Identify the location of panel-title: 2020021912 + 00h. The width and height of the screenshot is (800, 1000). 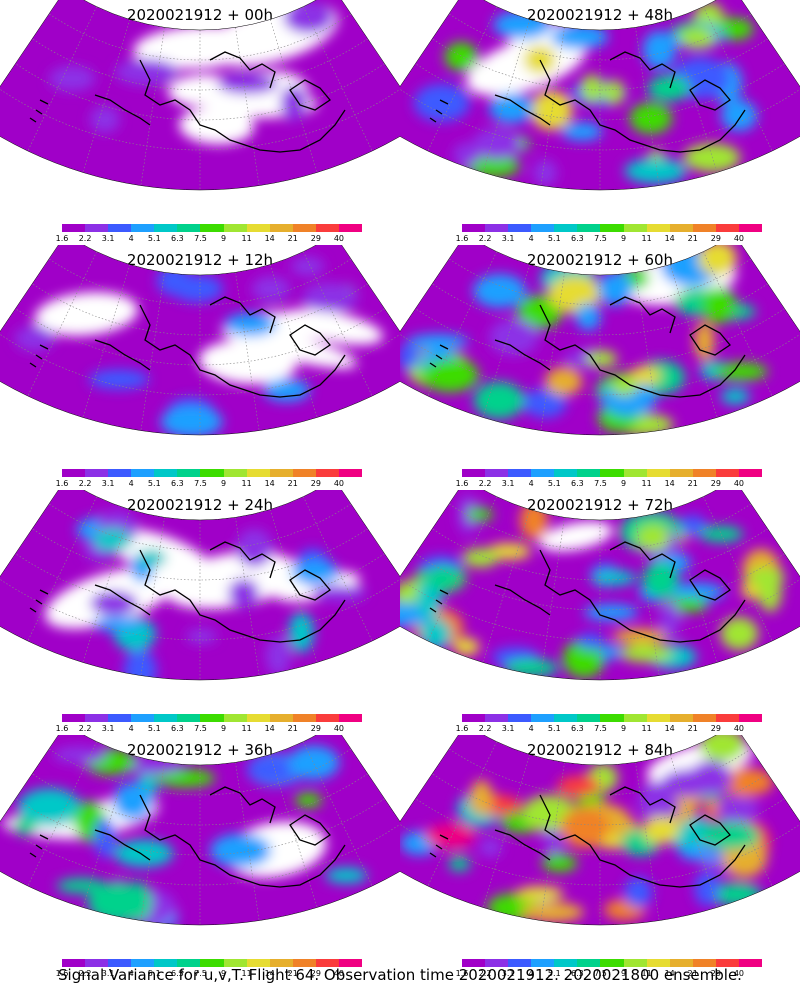
(200, 15).